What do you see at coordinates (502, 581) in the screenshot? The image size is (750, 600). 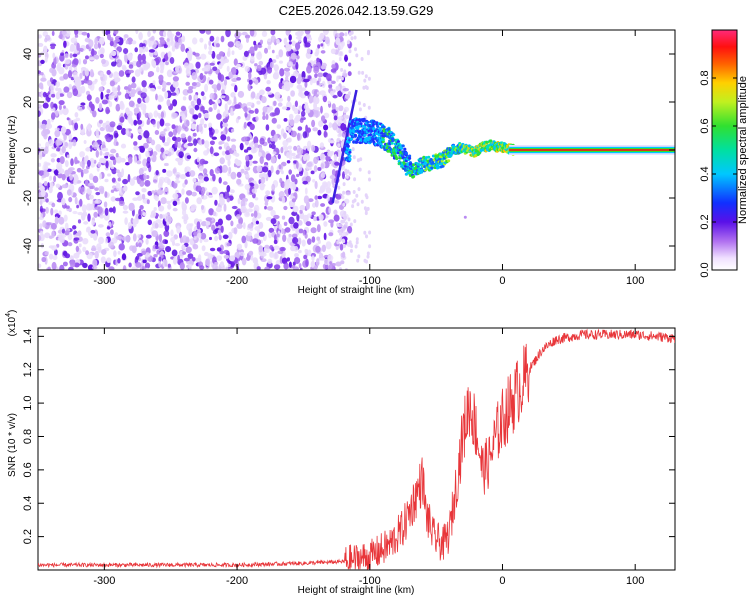 I see `x-tick-label: 0` at bounding box center [502, 581].